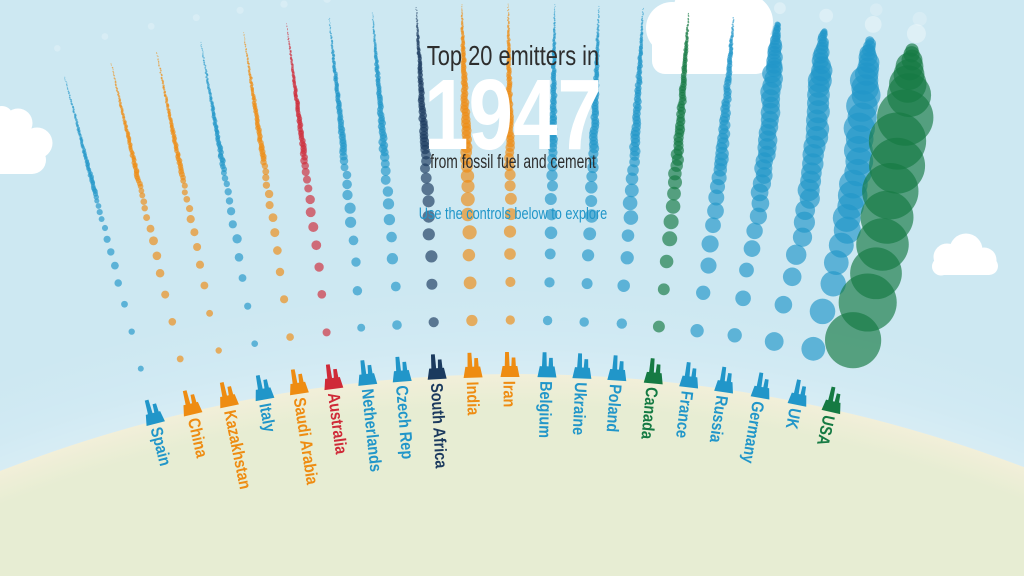 Image resolution: width=1024 pixels, height=576 pixels. I want to click on svg-text: Ukraine, so click(578, 409).